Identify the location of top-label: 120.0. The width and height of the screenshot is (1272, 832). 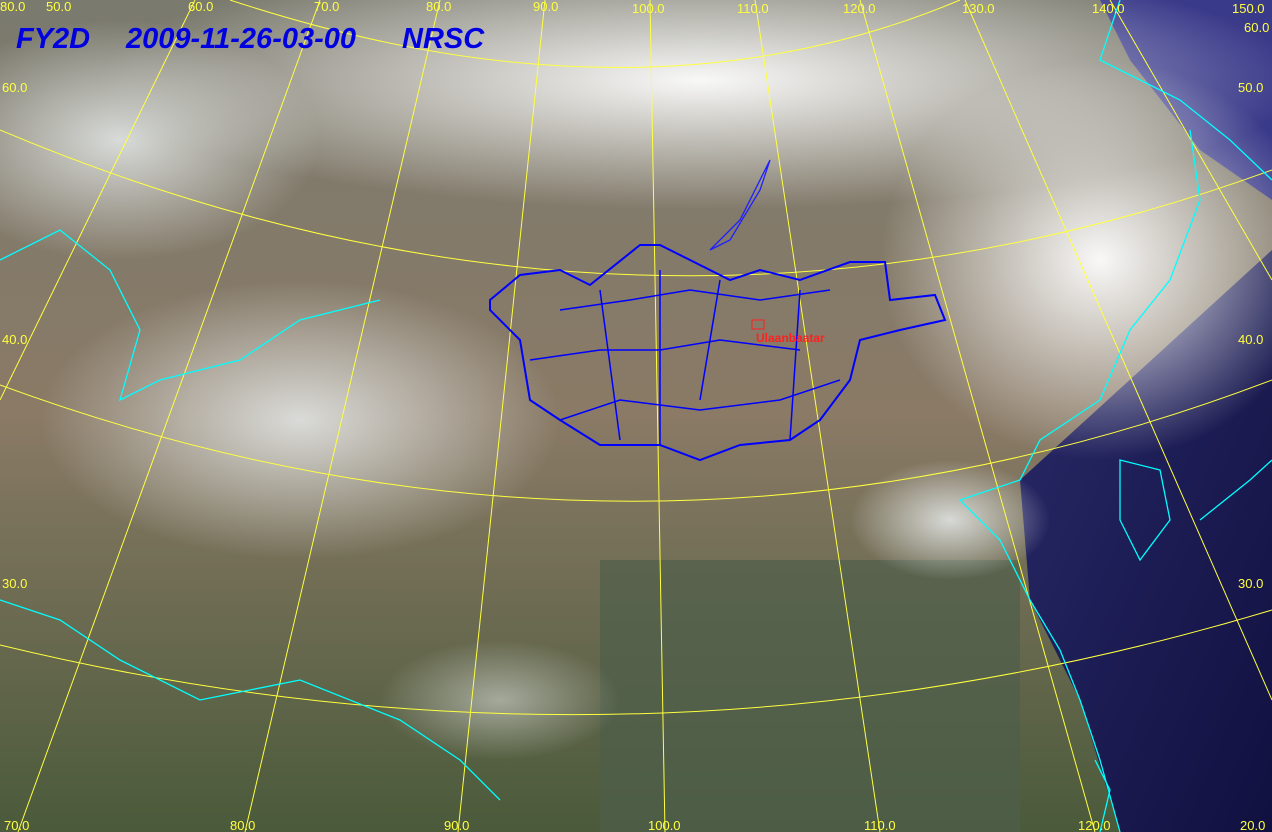
(859, 8).